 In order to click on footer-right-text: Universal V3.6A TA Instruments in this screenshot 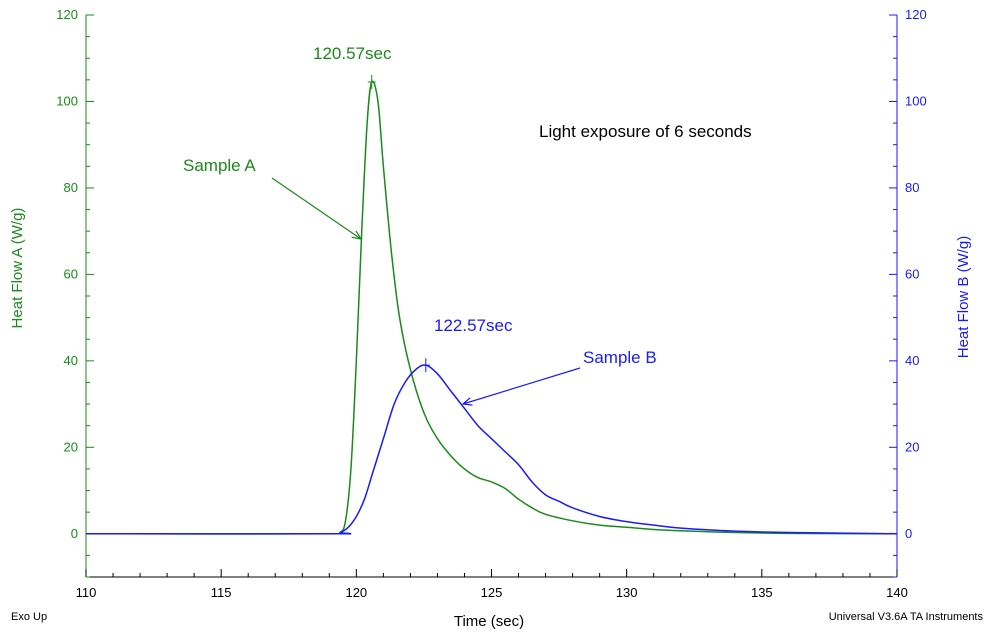, I will do `click(906, 617)`.